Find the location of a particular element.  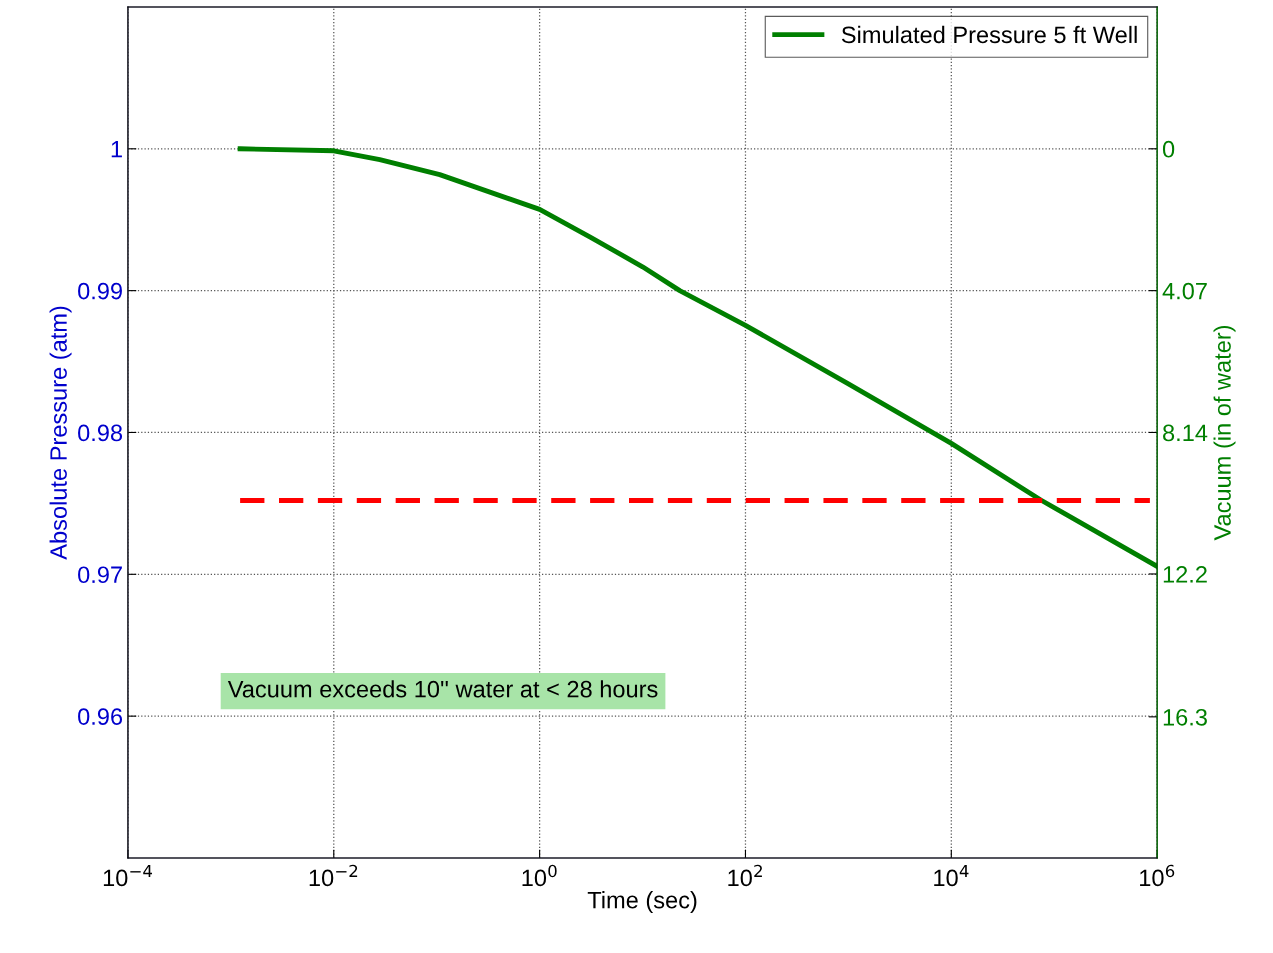

y-tick-label: 0.97 is located at coordinates (100, 575).